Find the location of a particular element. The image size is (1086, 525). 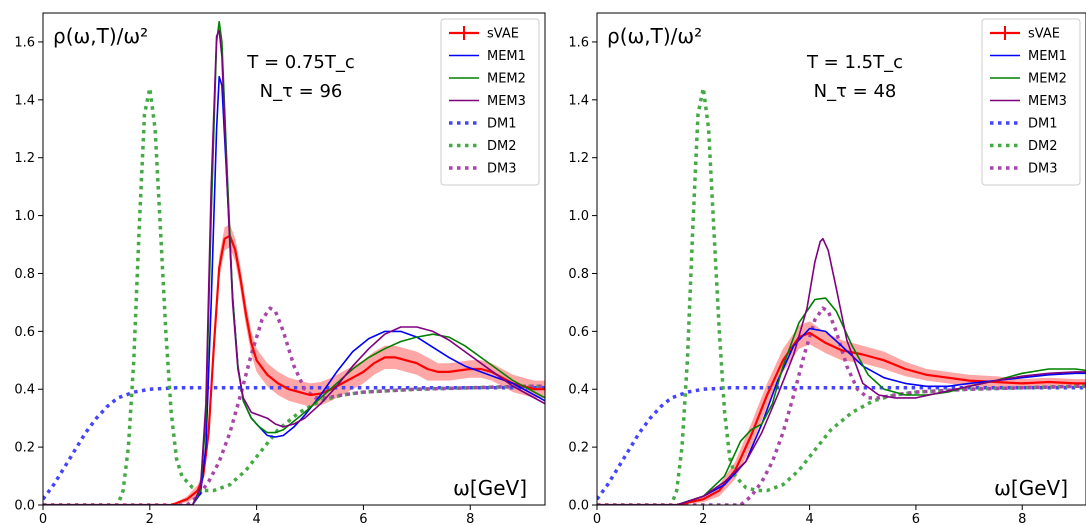

ntau-annotation: N_τ = 96 is located at coordinates (301, 91).